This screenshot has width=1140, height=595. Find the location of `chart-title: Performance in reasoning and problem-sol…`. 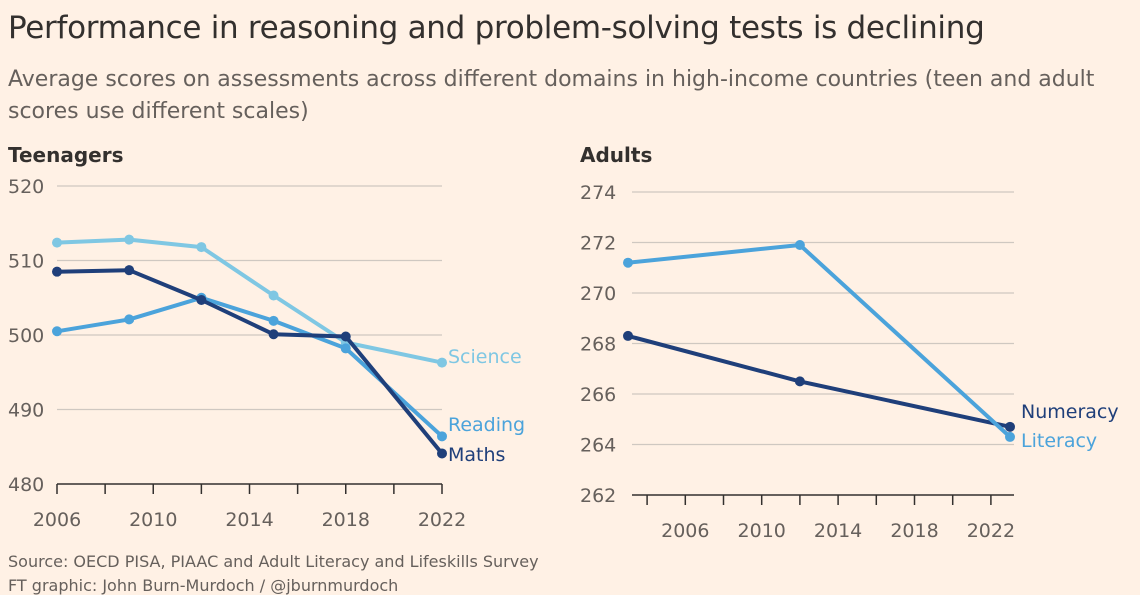

chart-title: Performance in reasoning and problem-sol… is located at coordinates (496, 28).